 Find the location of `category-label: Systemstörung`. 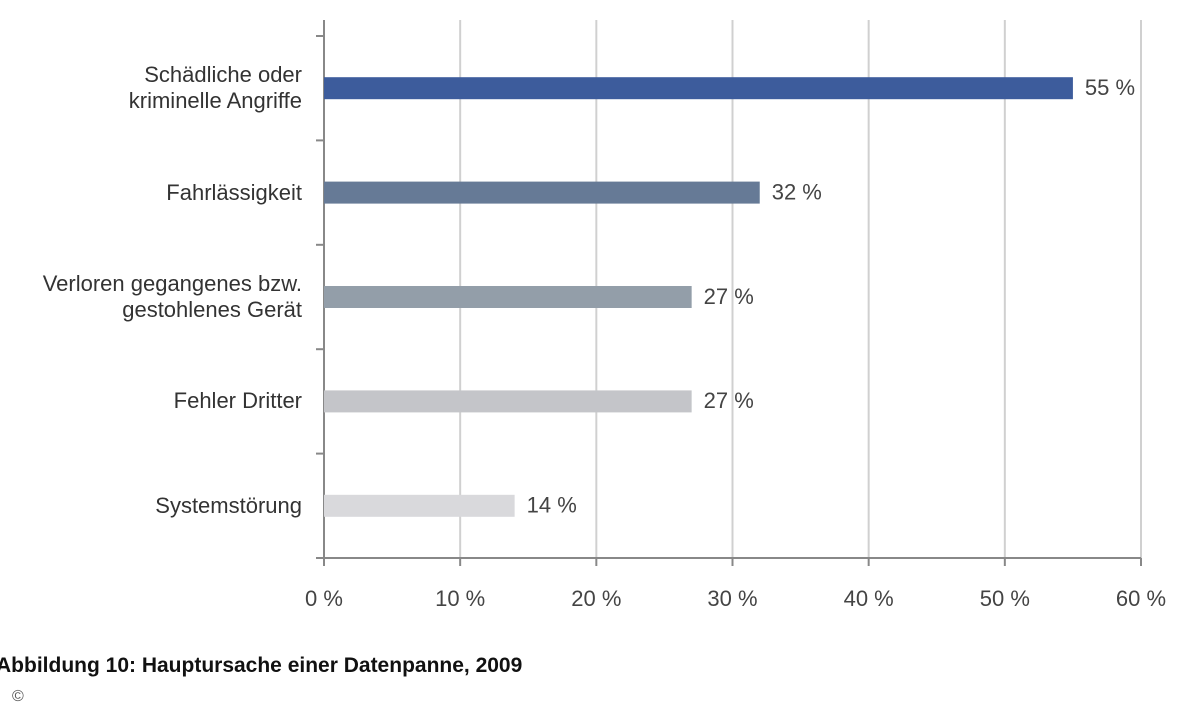

category-label: Systemstörung is located at coordinates (228, 505).